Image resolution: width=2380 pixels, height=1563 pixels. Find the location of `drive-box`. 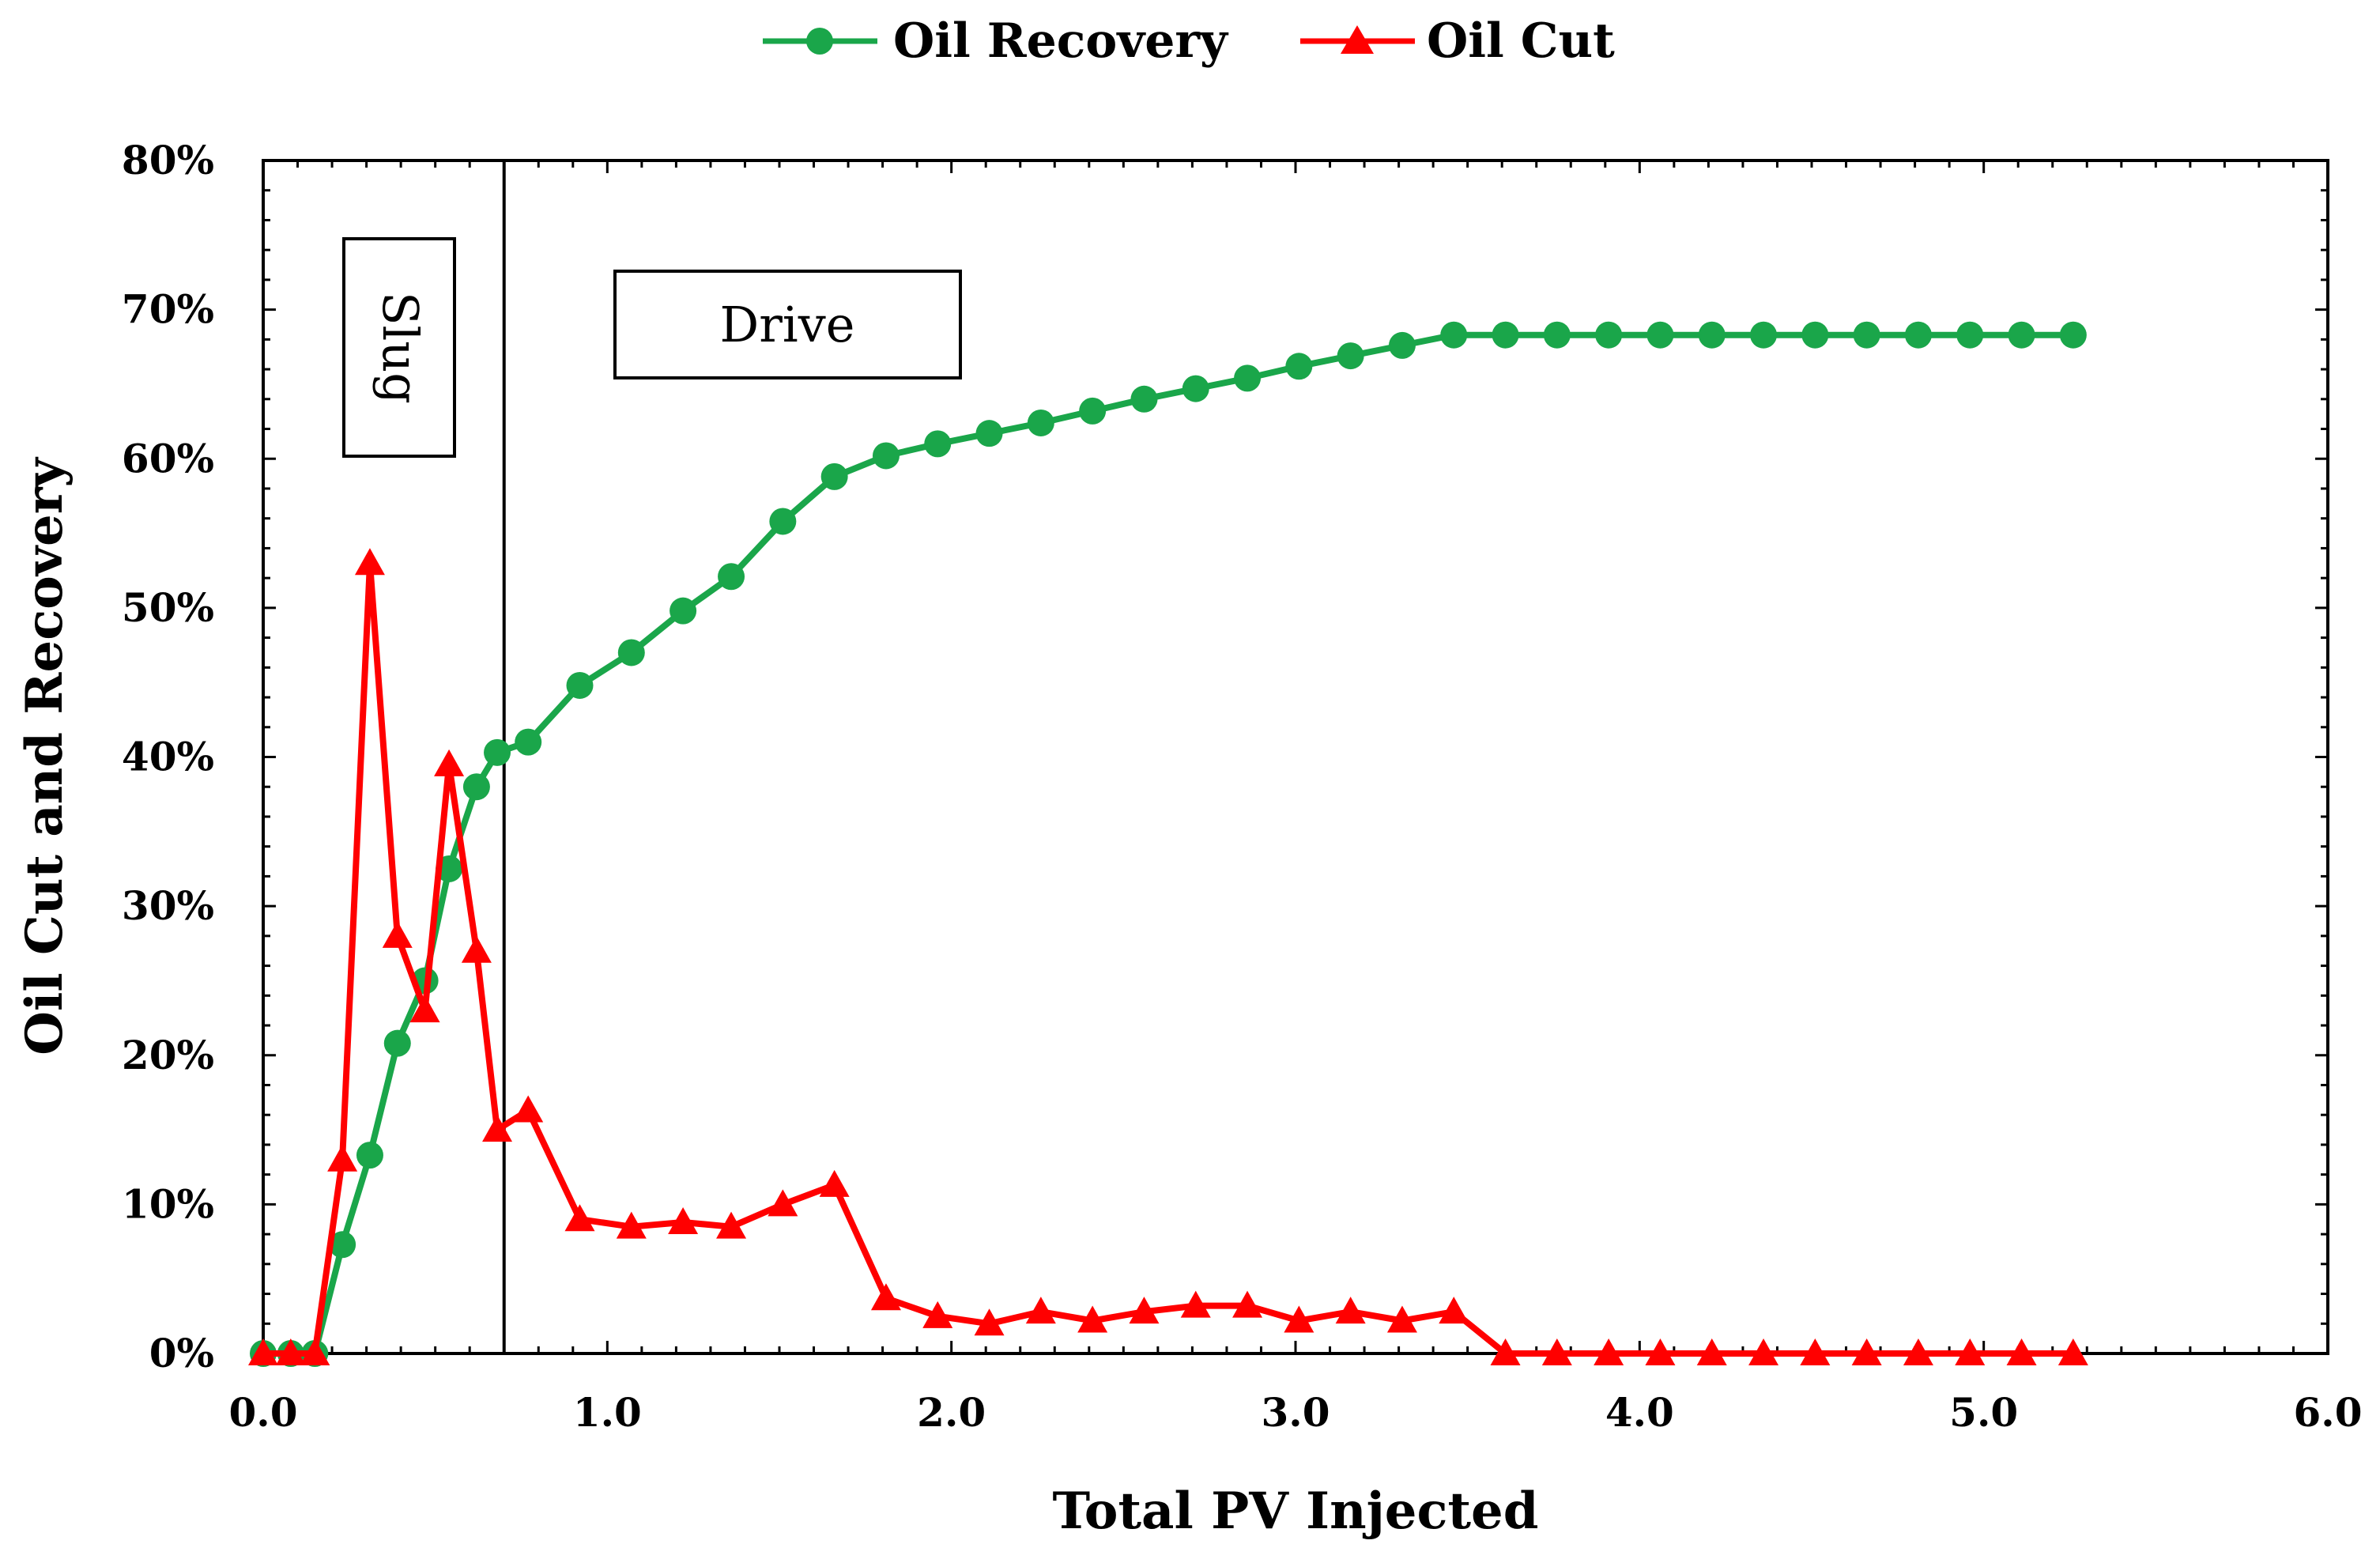

drive-box is located at coordinates (787, 324).